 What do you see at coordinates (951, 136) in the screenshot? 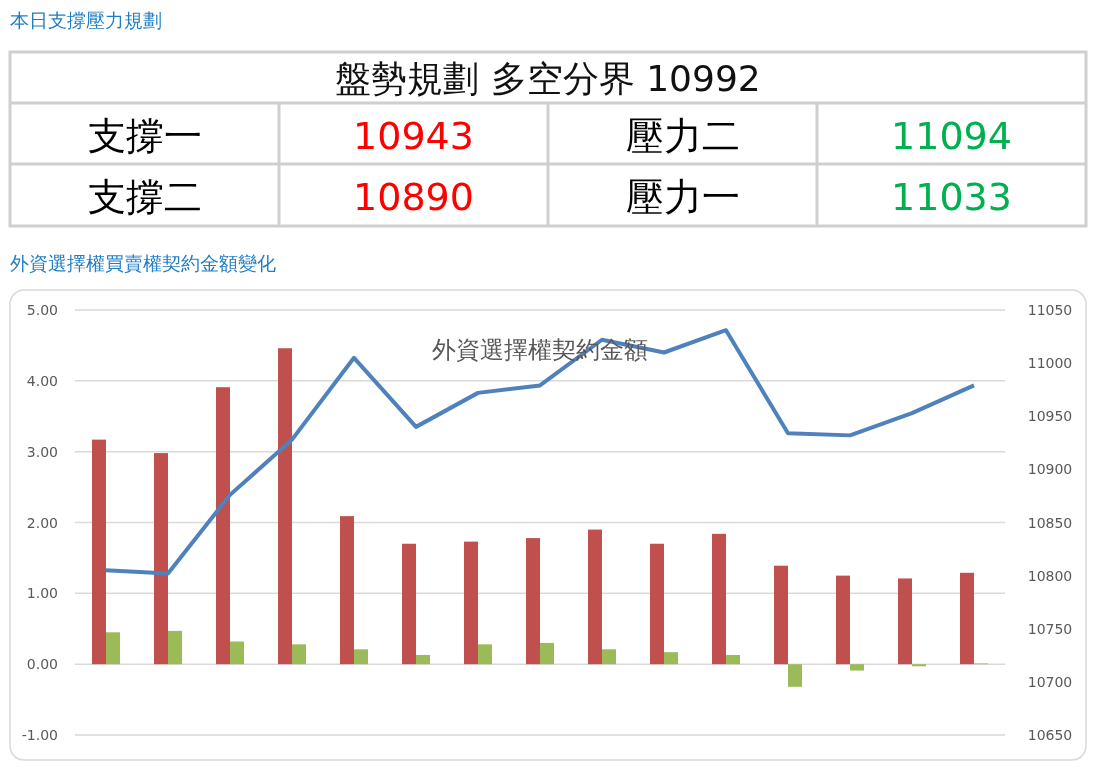
I see `text: 11094` at bounding box center [951, 136].